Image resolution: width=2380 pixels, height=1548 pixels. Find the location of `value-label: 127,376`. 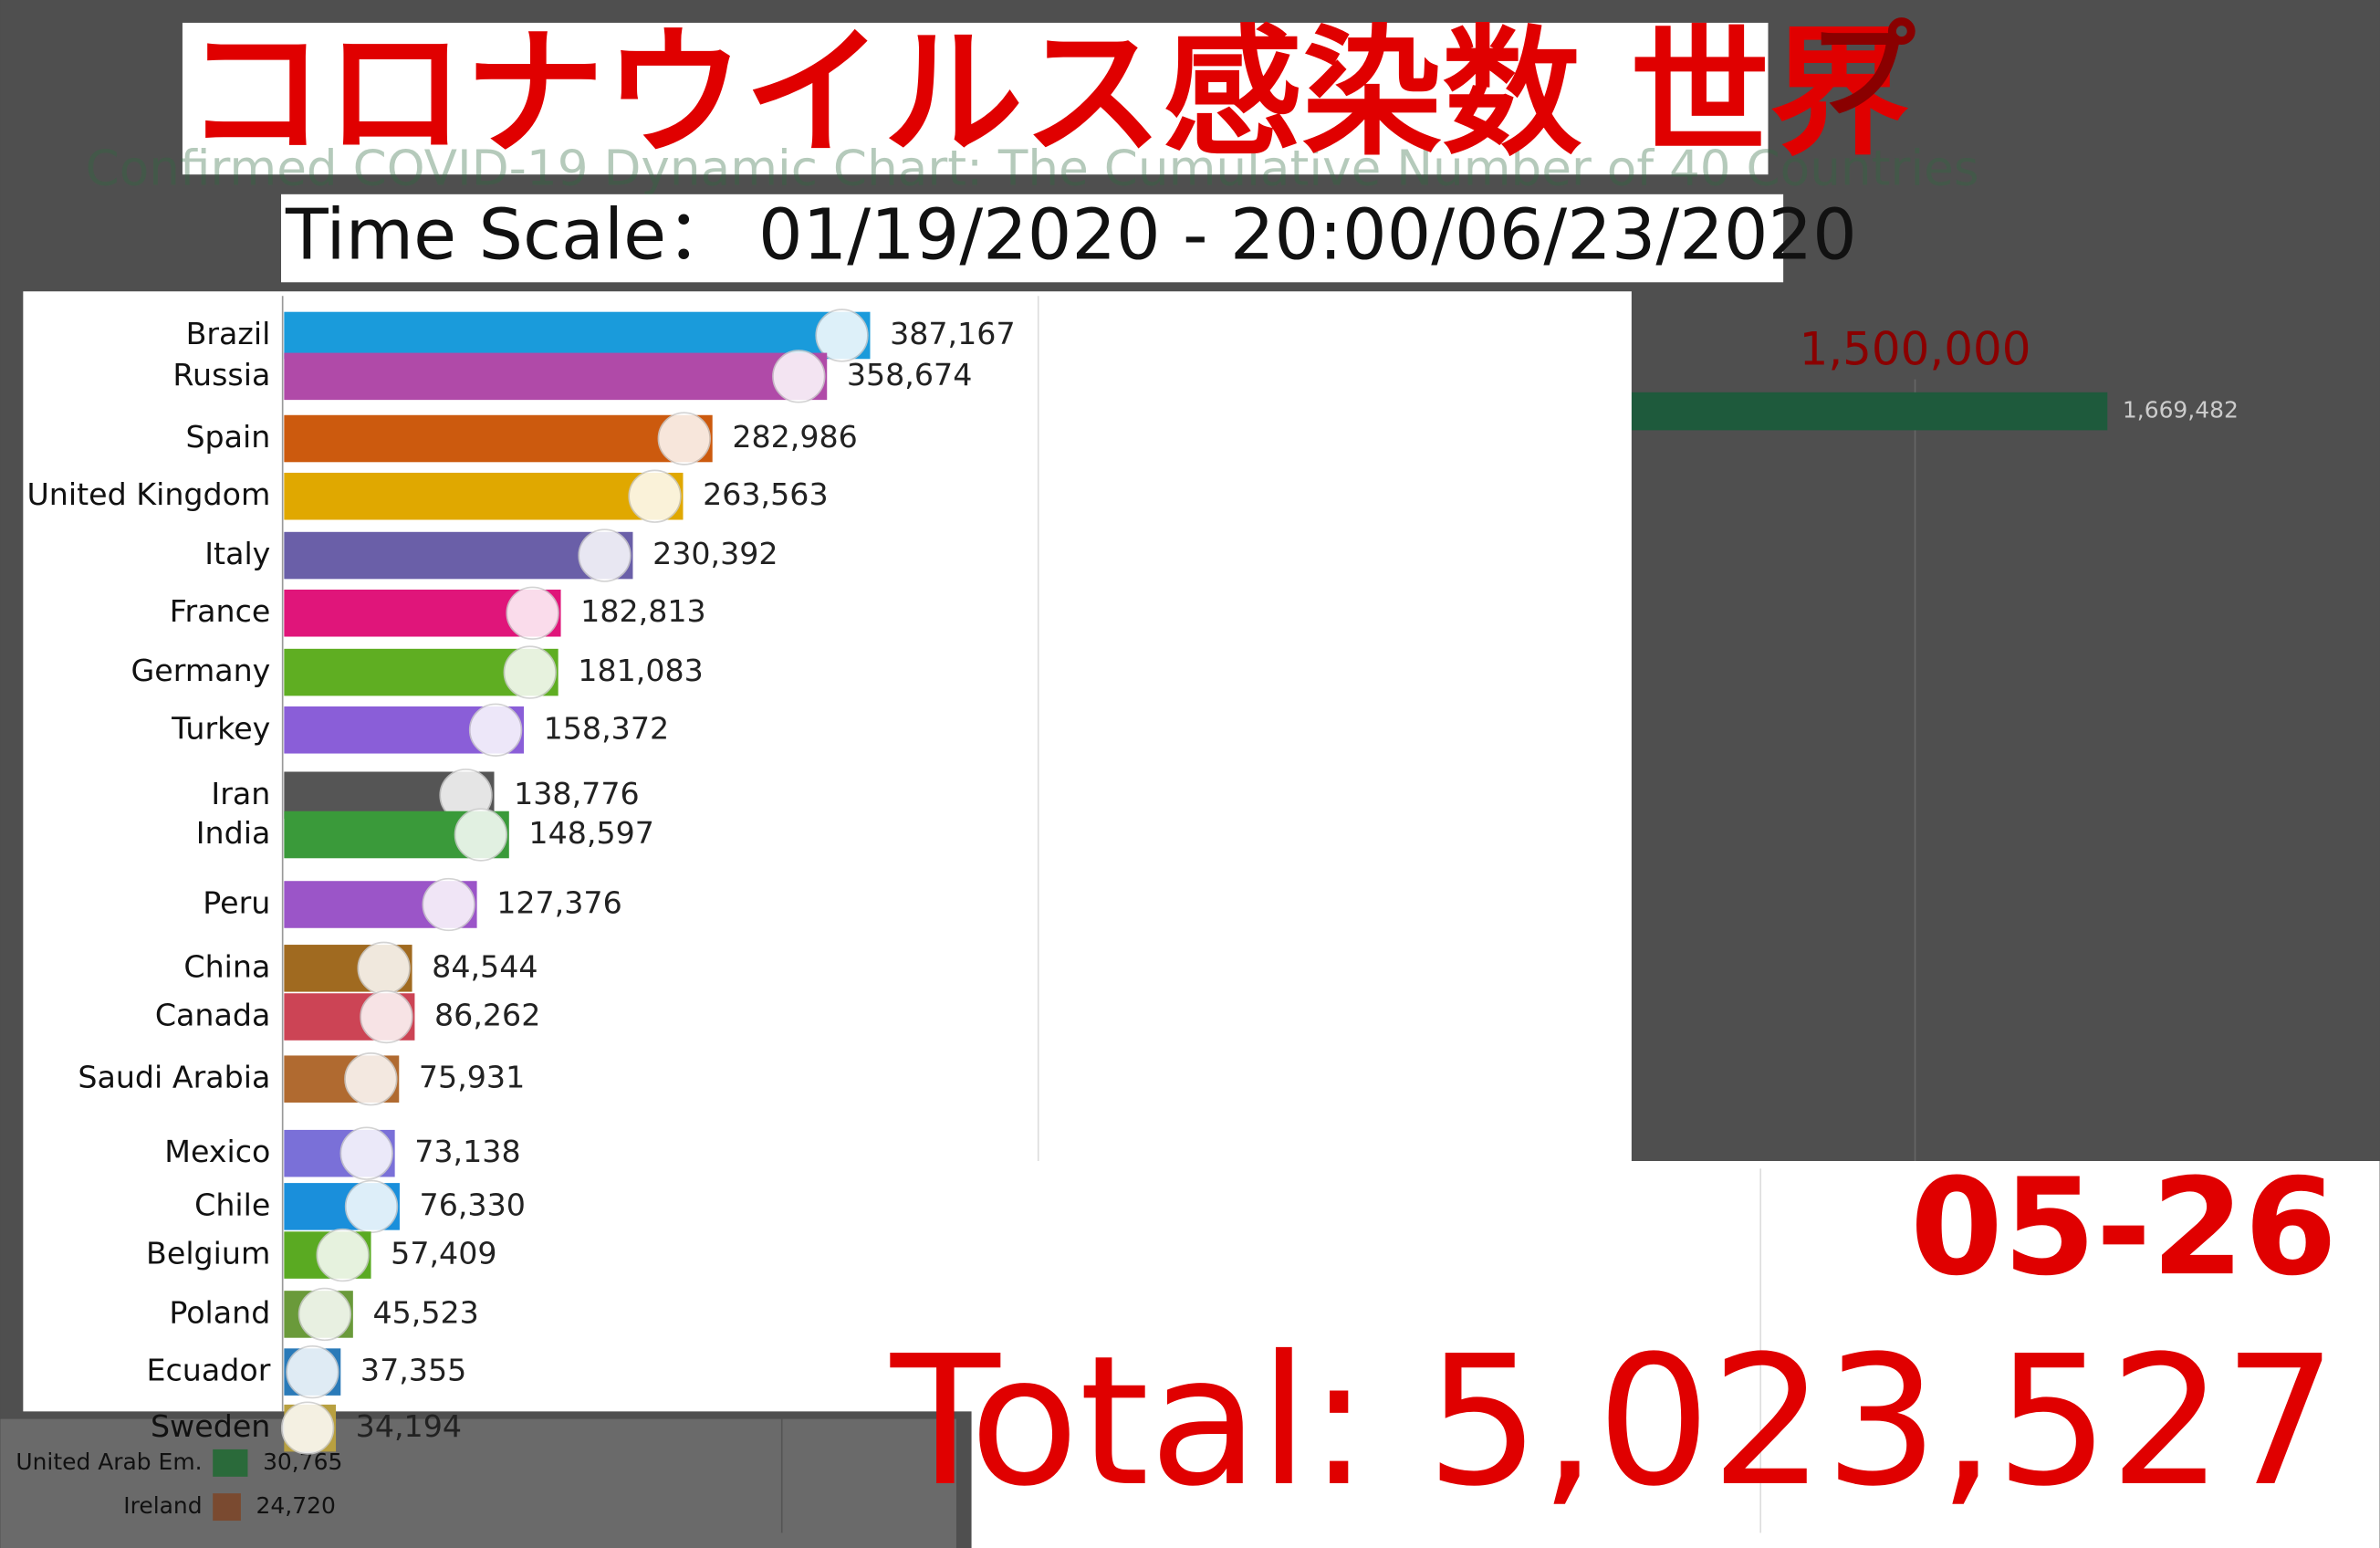

value-label: 127,376 is located at coordinates (559, 902).